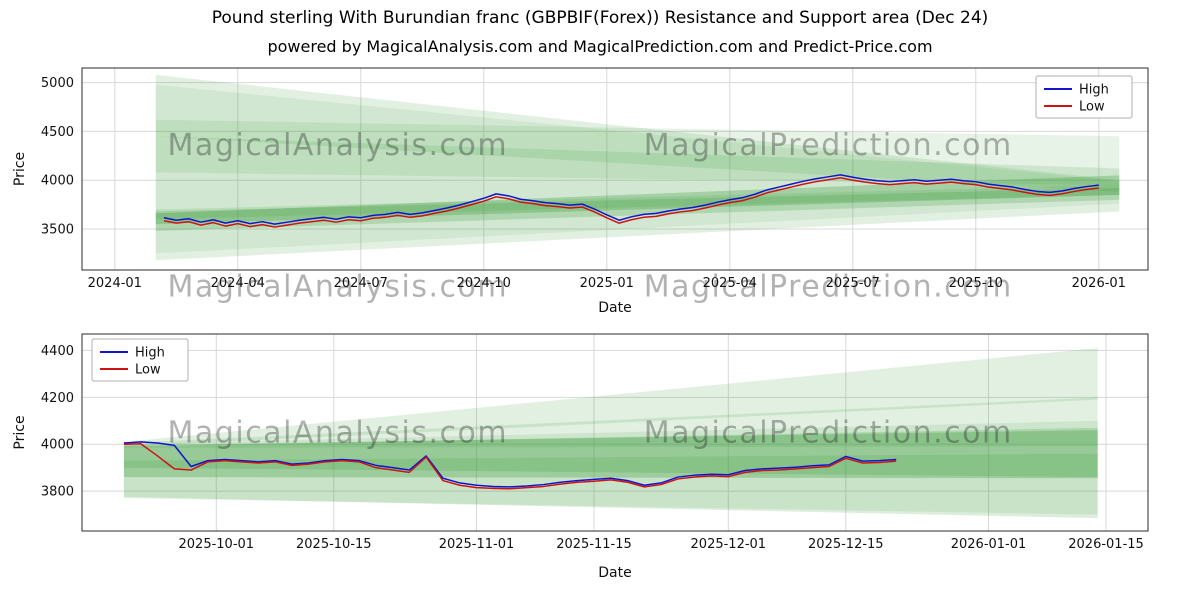 The height and width of the screenshot is (600, 1200). What do you see at coordinates (334, 544) in the screenshot?
I see `x-tick-label: 2025-10-15` at bounding box center [334, 544].